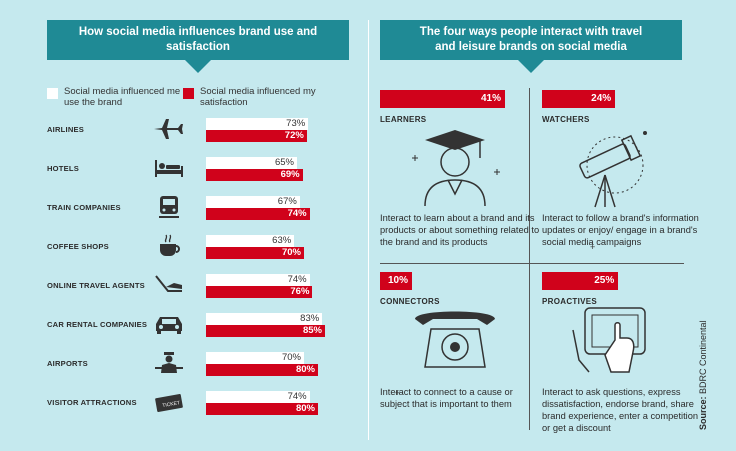  I want to click on panel-percent-bar: 24%, so click(579, 99).